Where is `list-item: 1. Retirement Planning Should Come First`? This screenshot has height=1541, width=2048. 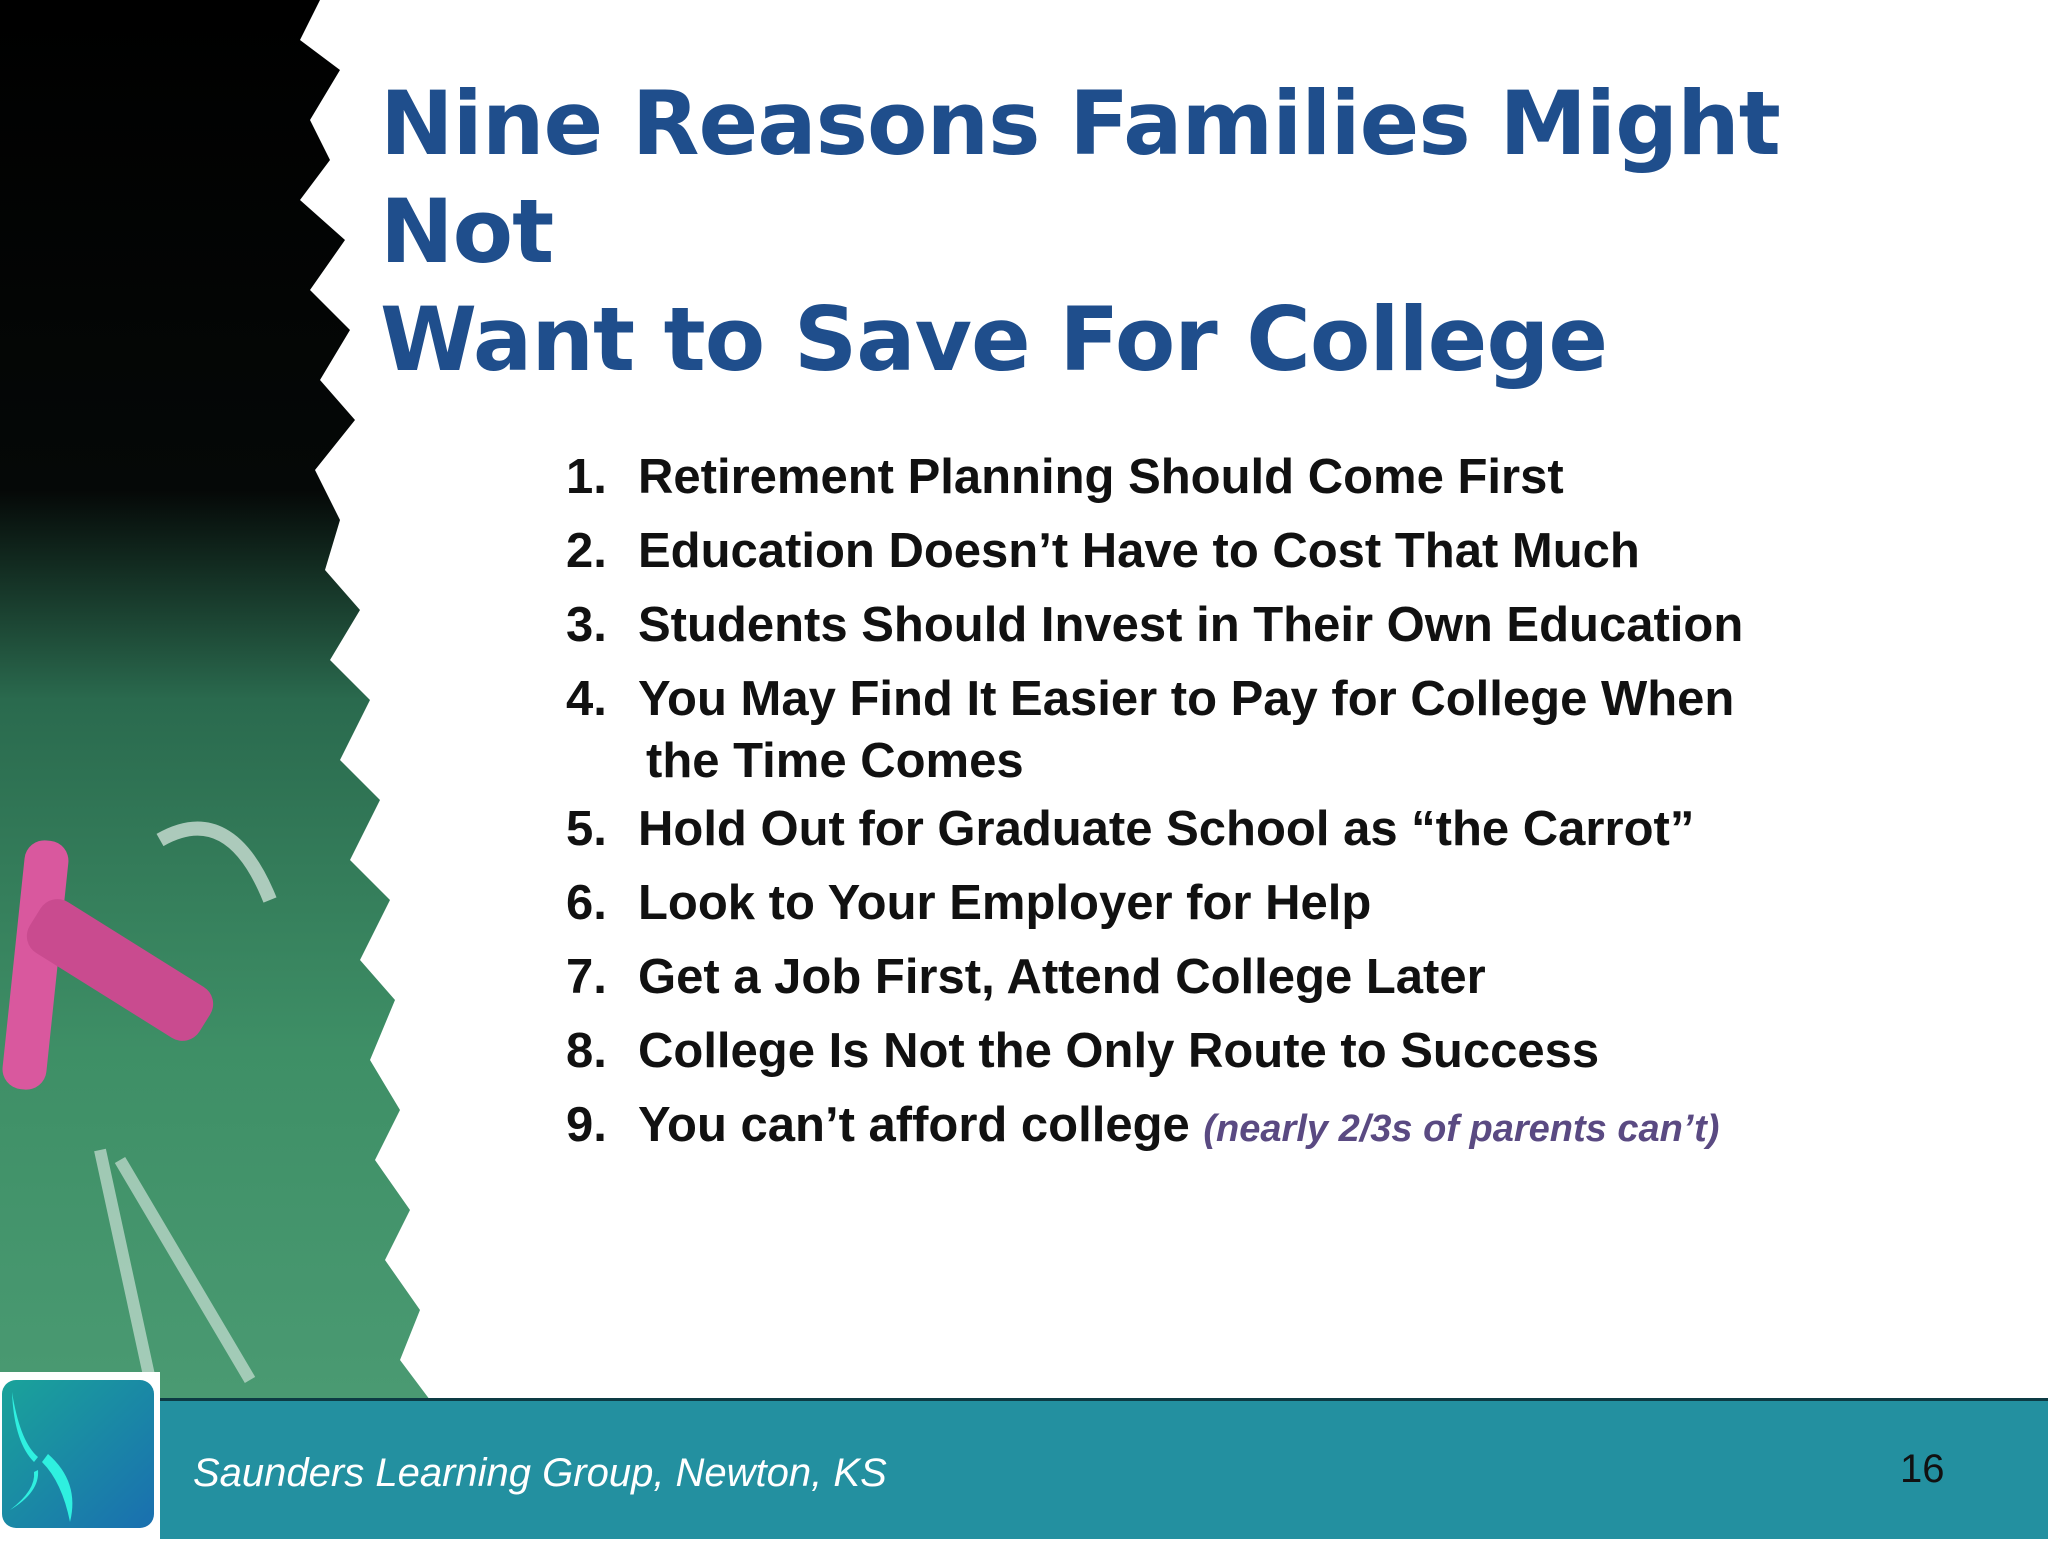 list-item: 1. Retirement Planning Should Come First is located at coordinates (1291, 477).